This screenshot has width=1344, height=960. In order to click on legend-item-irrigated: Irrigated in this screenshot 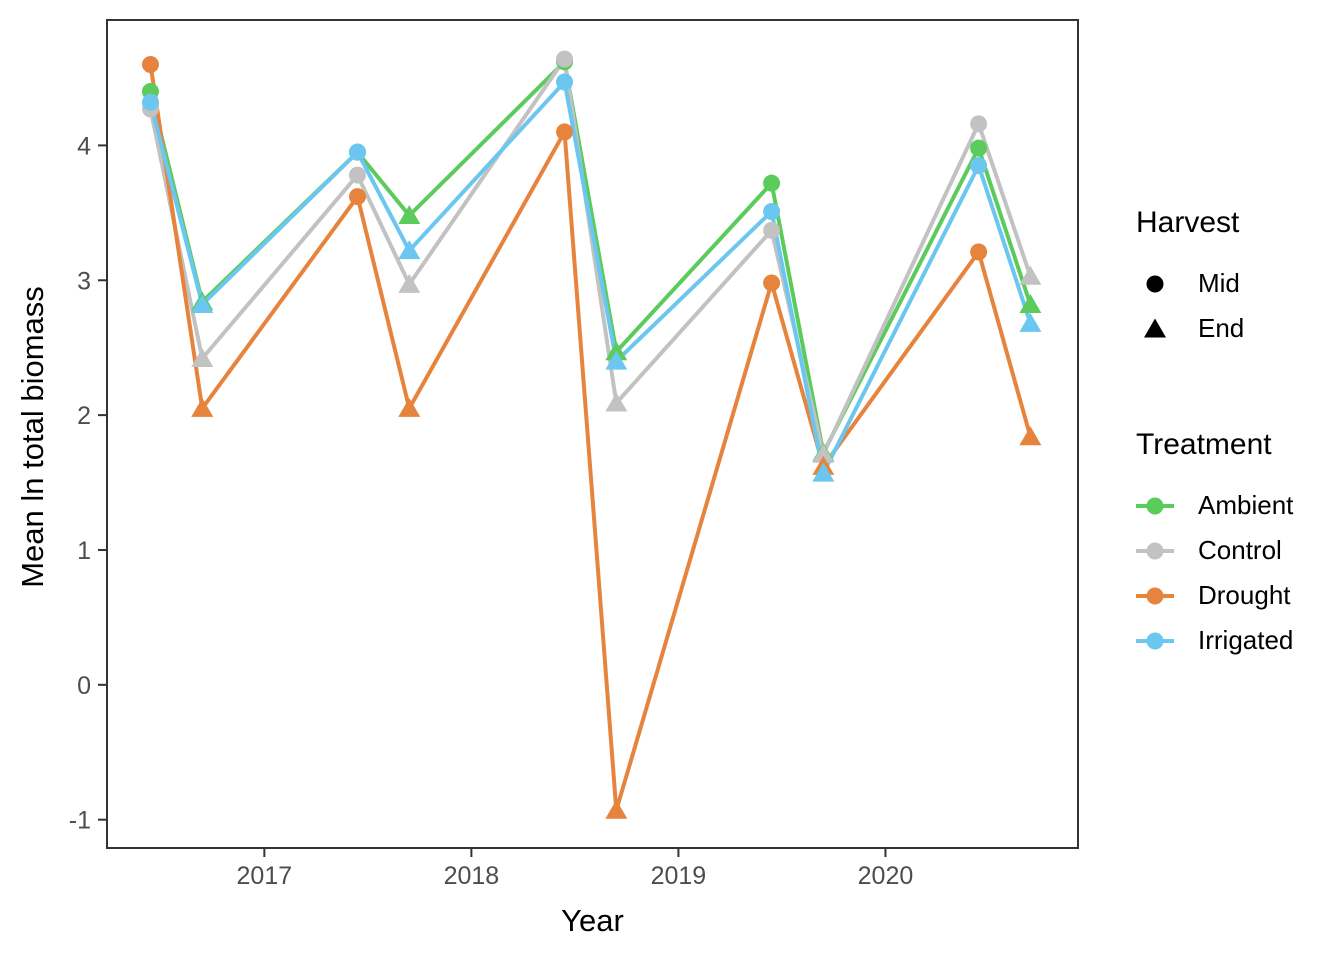, I will do `click(1240, 640)`.